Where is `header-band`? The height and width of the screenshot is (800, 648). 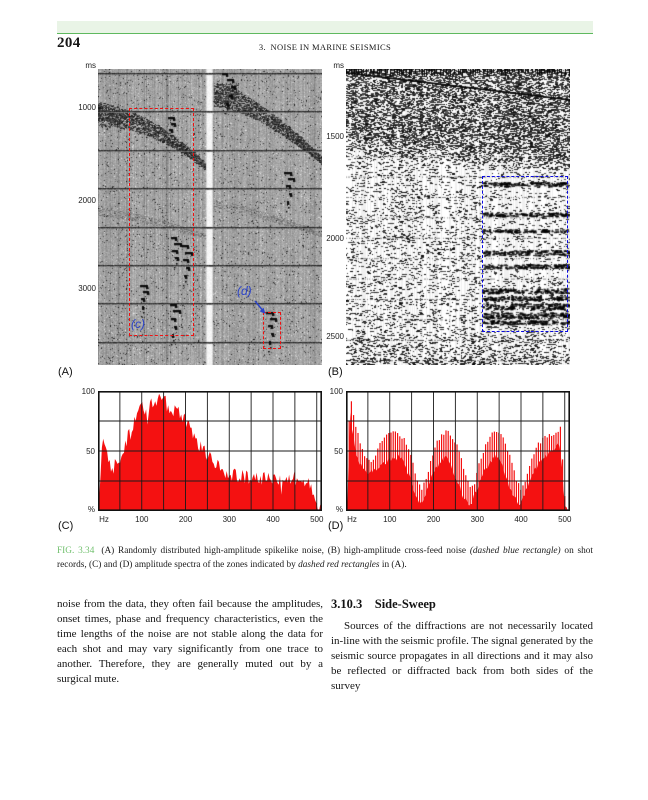
header-band is located at coordinates (325, 27).